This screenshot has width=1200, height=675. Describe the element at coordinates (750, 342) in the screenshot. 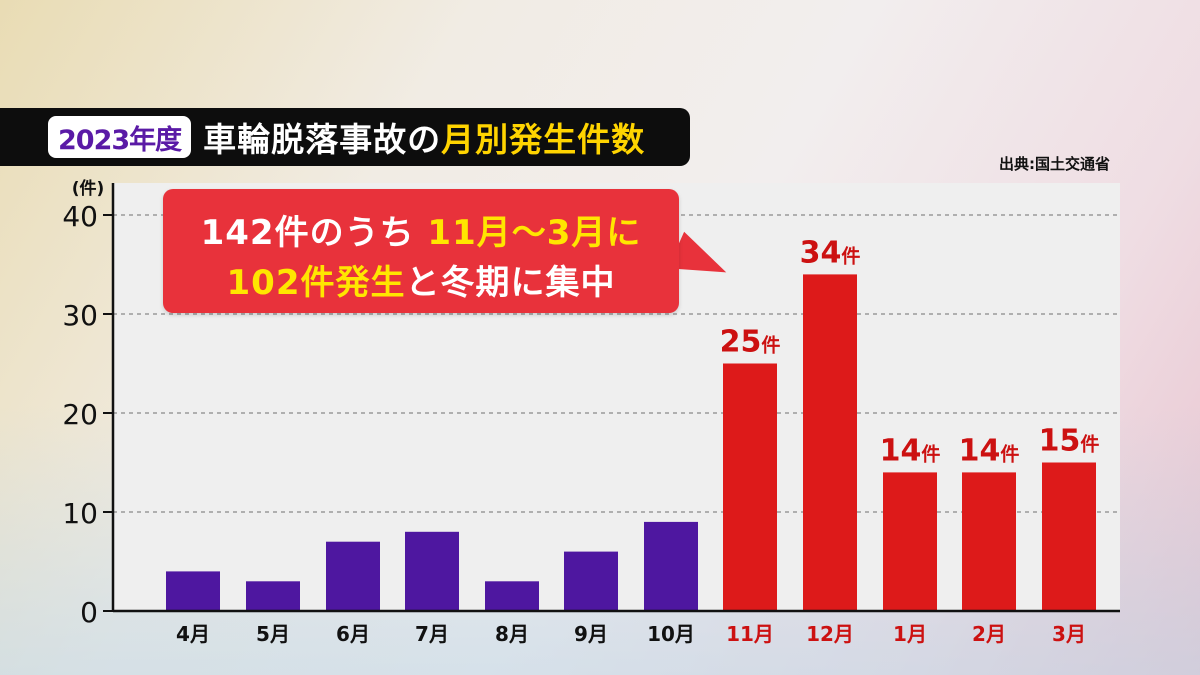

I see `data-label: 25件` at that location.